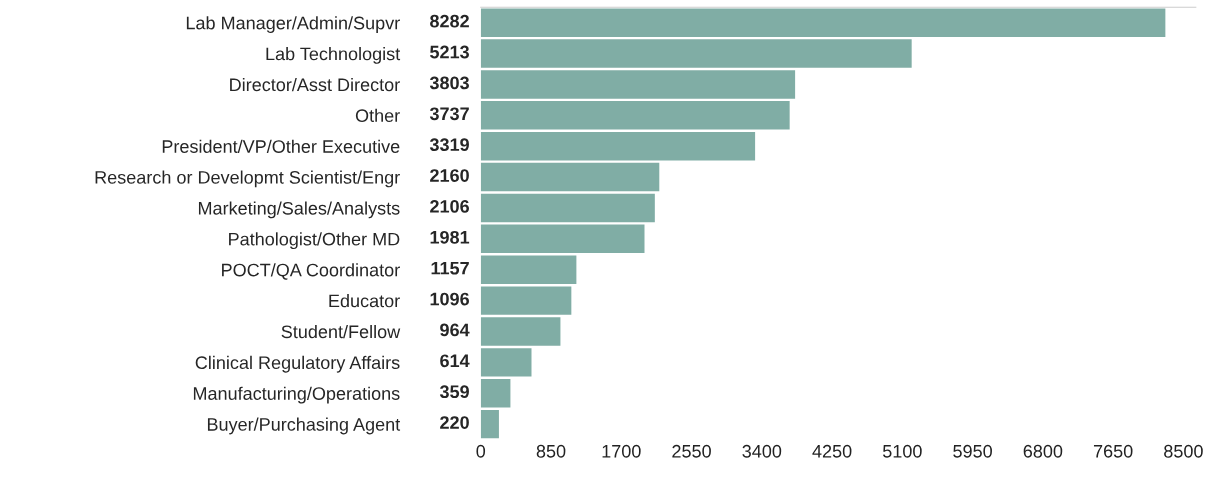 The width and height of the screenshot is (1214, 483). Describe the element at coordinates (455, 330) in the screenshot. I see `data-label: 964` at that location.